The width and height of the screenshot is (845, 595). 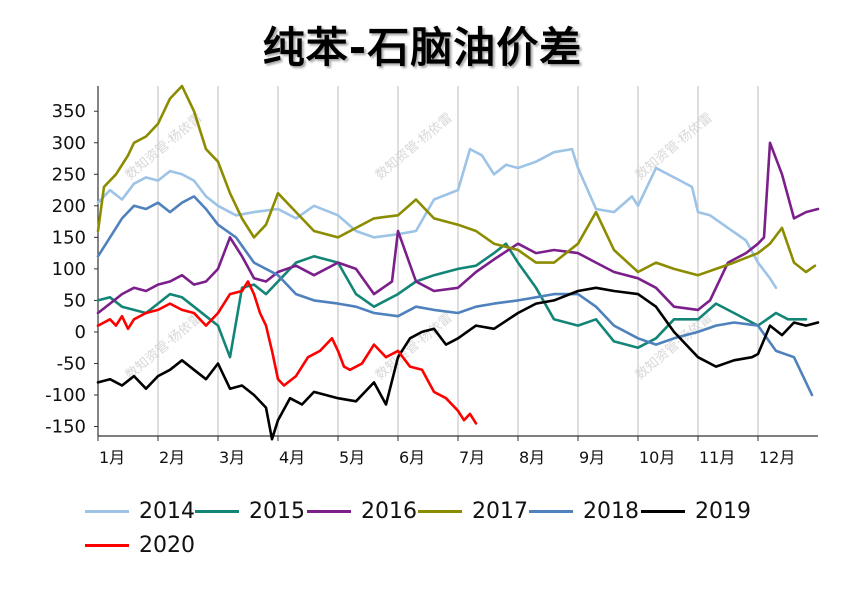 What do you see at coordinates (389, 511) in the screenshot?
I see `legend-label: 2016` at bounding box center [389, 511].